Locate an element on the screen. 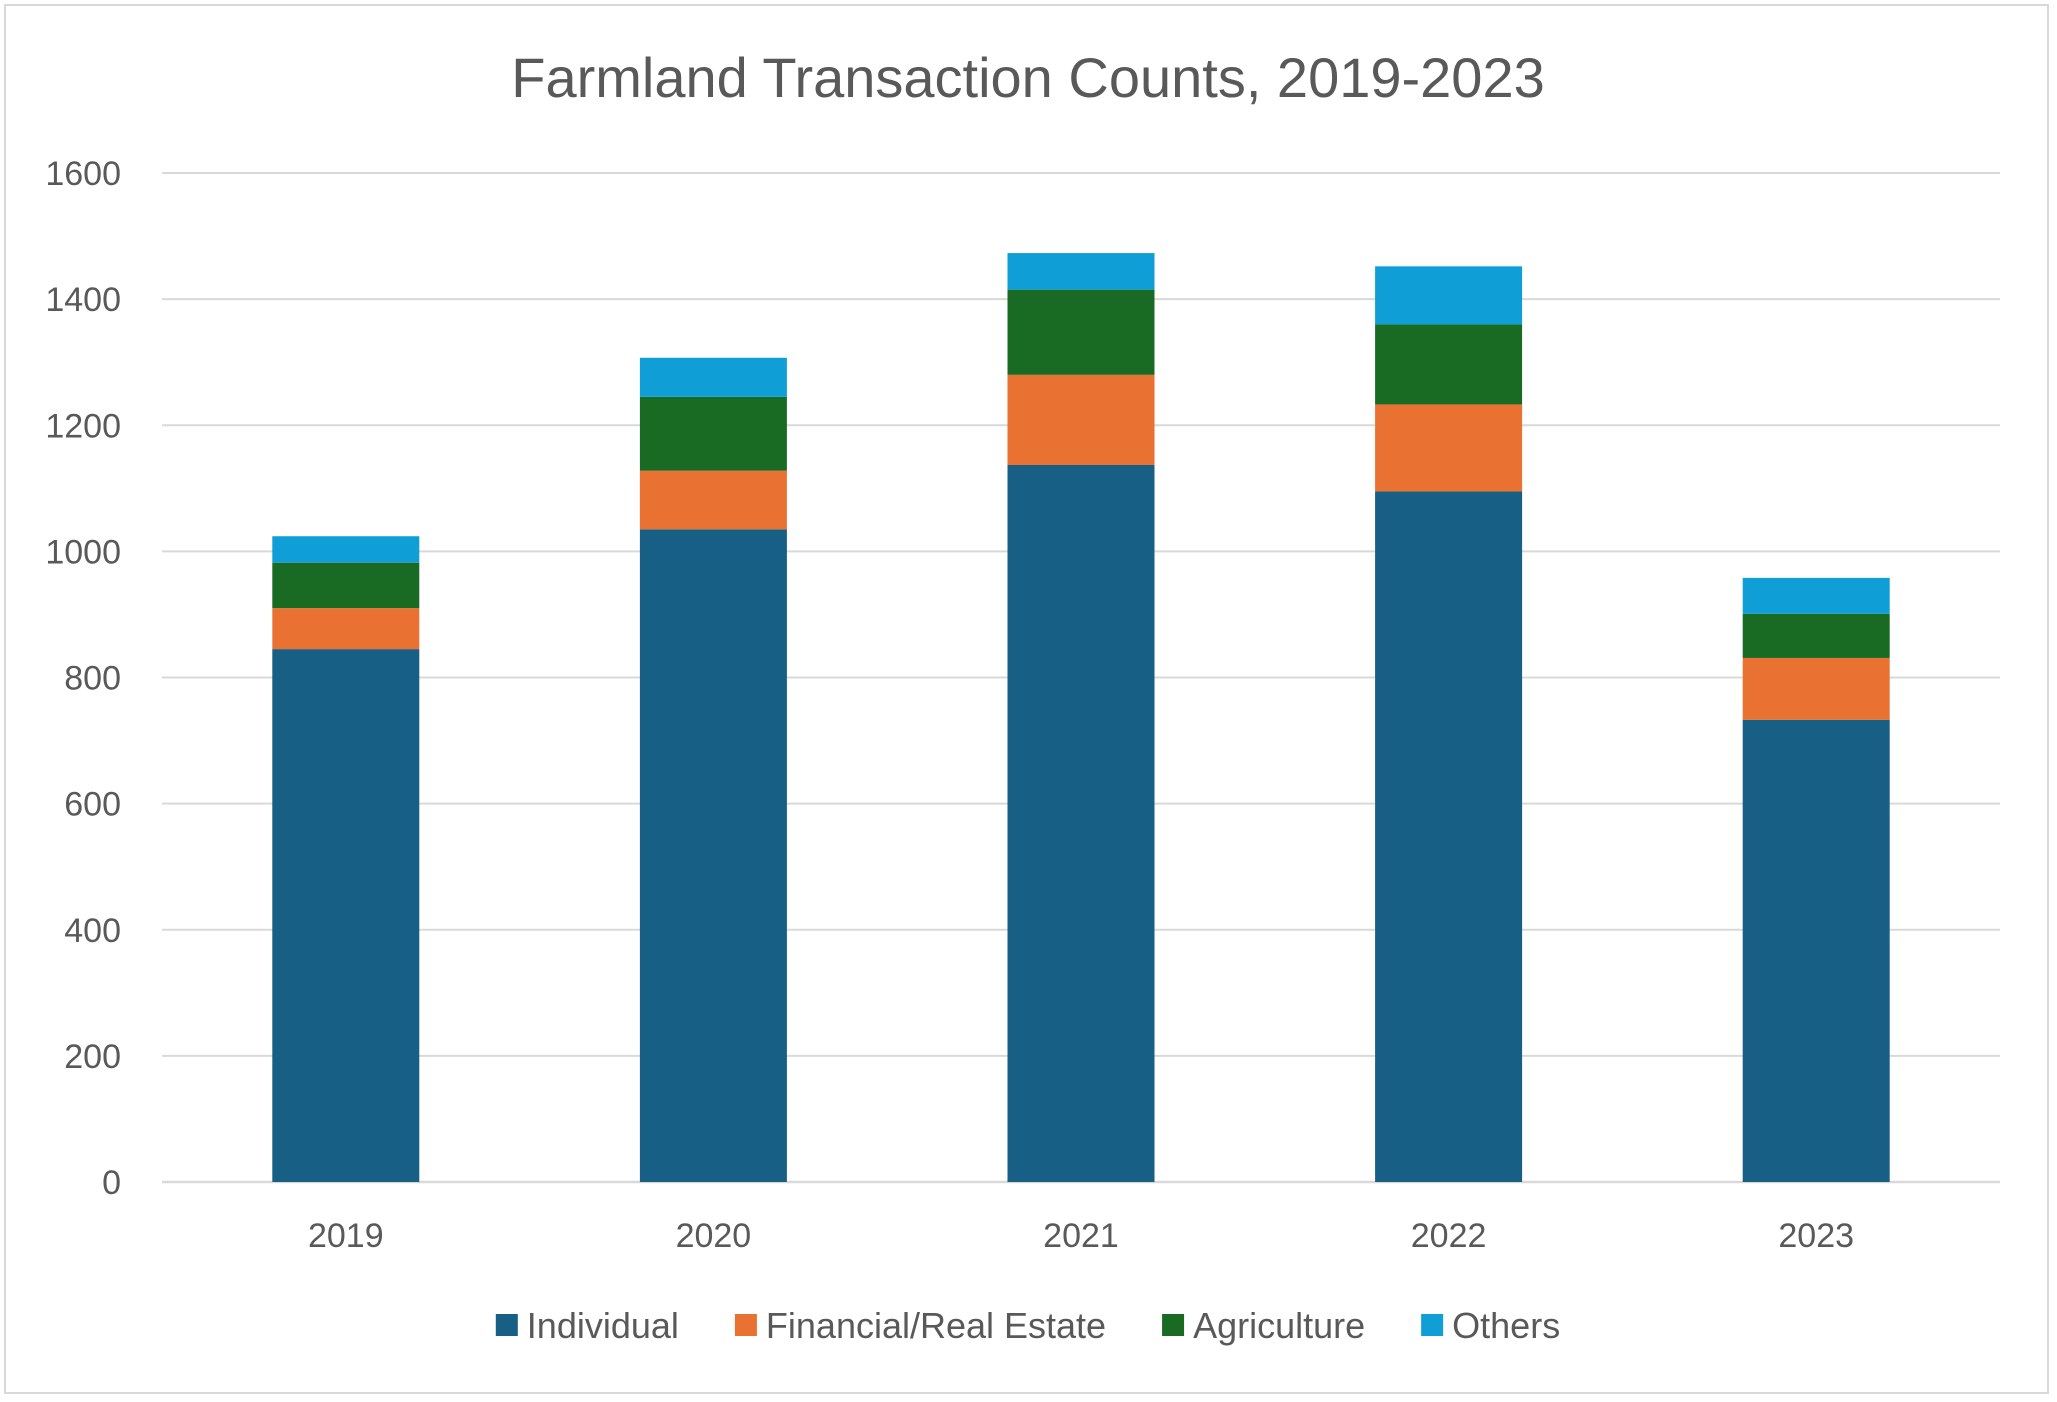  x-tick-label: 2023 is located at coordinates (1816, 1236).